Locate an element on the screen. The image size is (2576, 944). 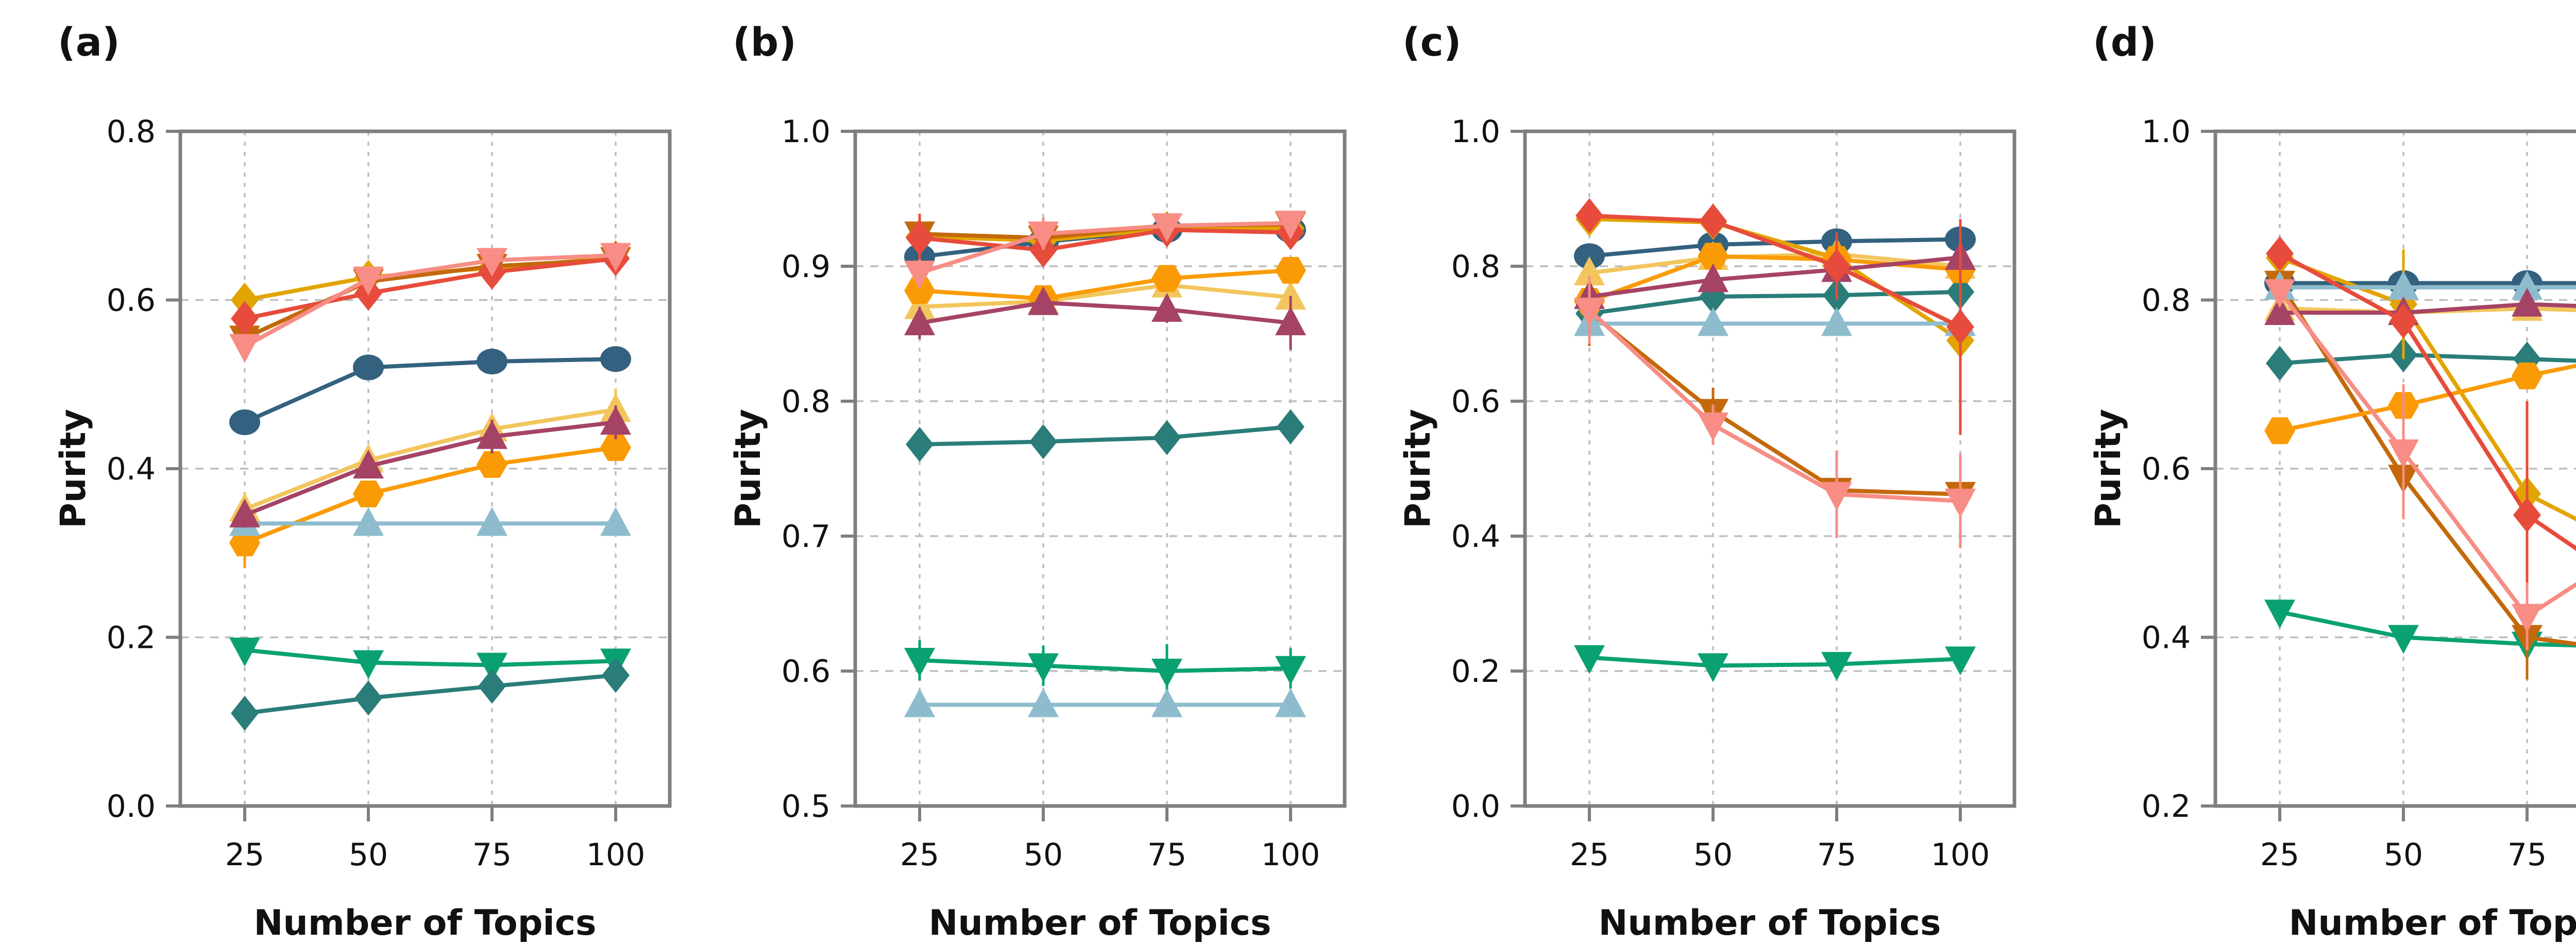
y-tick-label: 0.4 is located at coordinates (1475, 537).